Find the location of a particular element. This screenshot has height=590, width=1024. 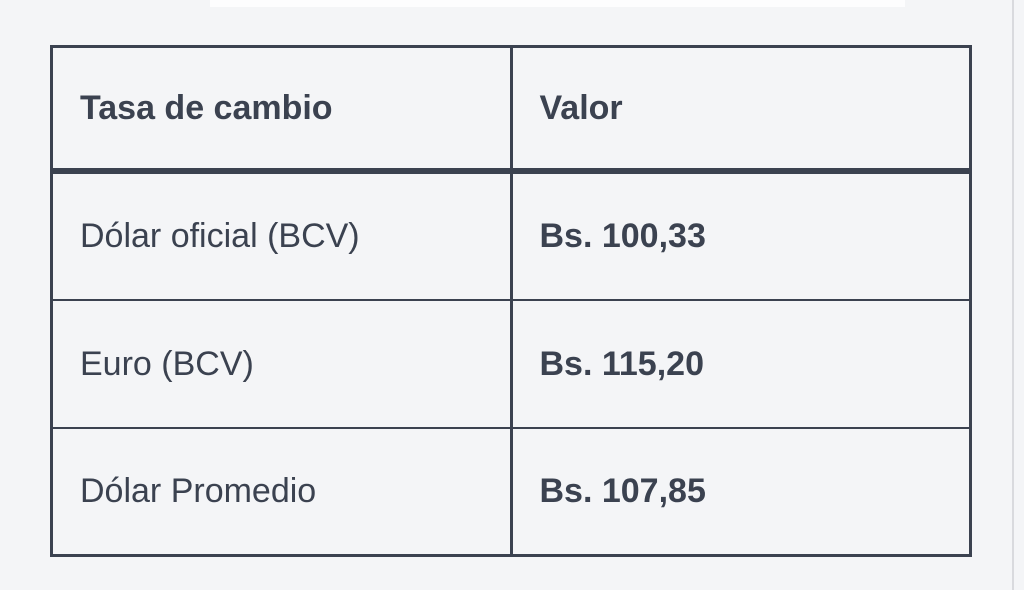

scrollbar-track is located at coordinates (1013, 295).